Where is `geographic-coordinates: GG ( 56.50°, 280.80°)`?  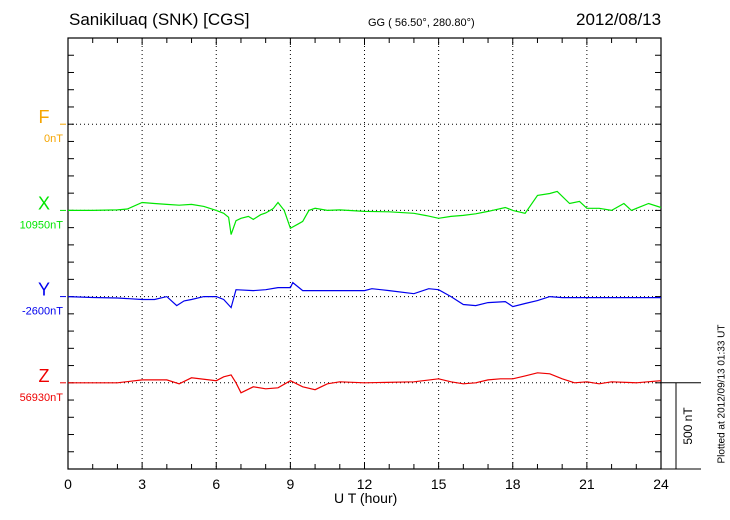 geographic-coordinates: GG ( 56.50°, 280.80°) is located at coordinates (421, 23).